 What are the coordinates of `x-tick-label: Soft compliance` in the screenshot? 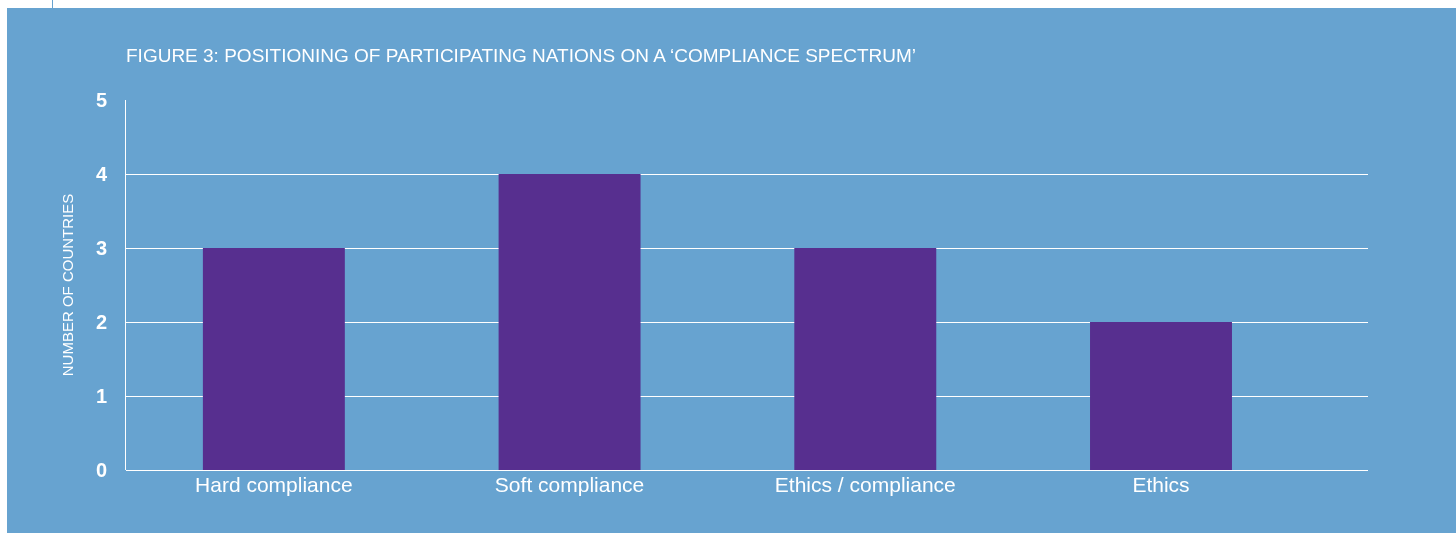 It's located at (569, 484).